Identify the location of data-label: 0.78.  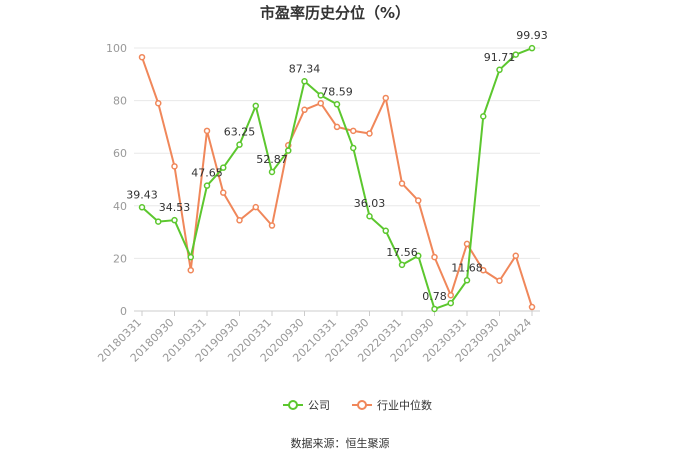
(434, 296).